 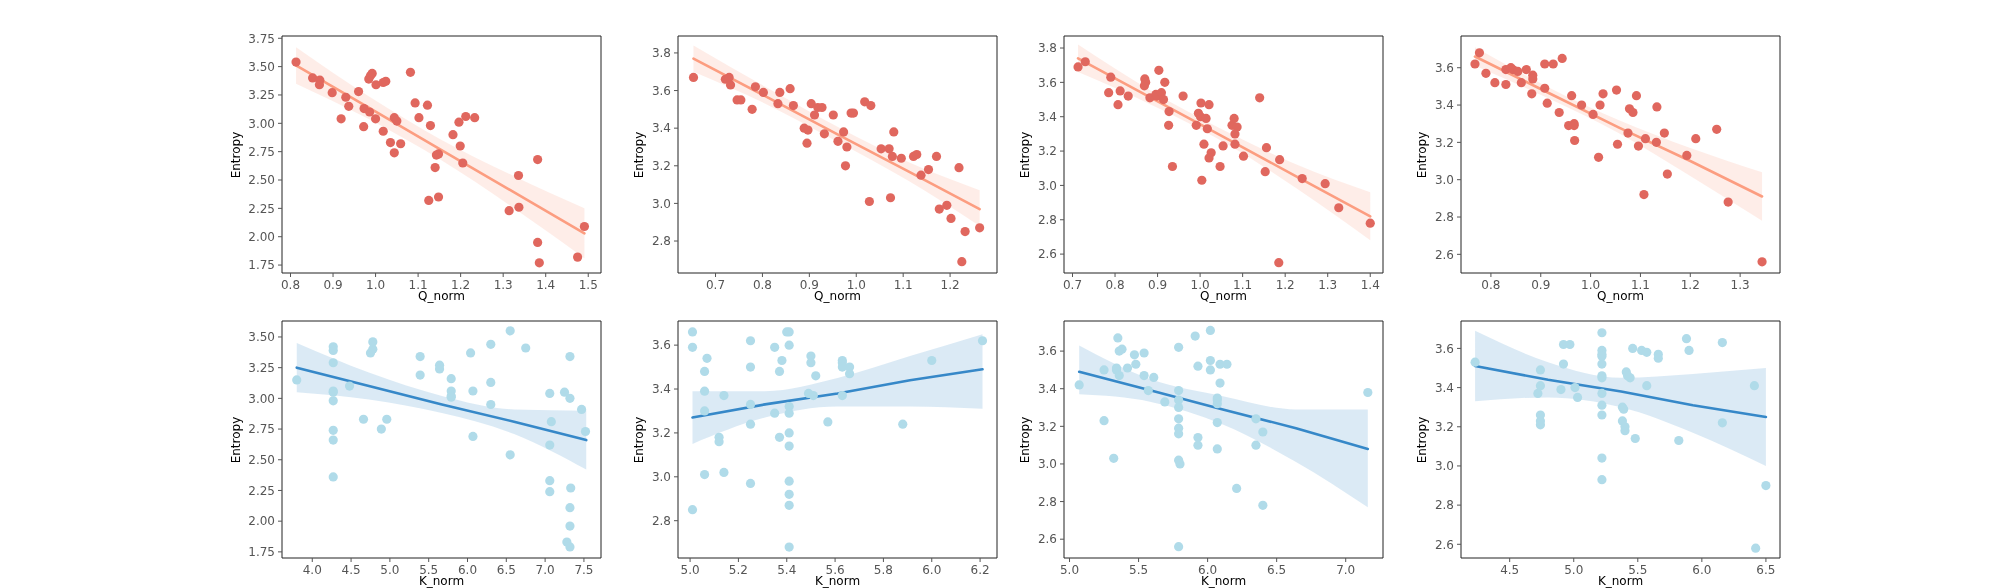 What do you see at coordinates (261, 521) in the screenshot?
I see `y-tick-label: 2.00` at bounding box center [261, 521].